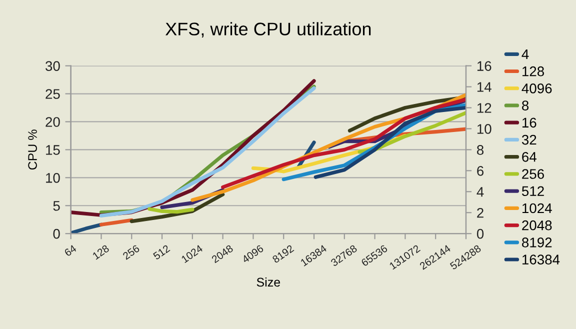 This screenshot has width=576, height=329. I want to click on legend-label: 512, so click(533, 191).